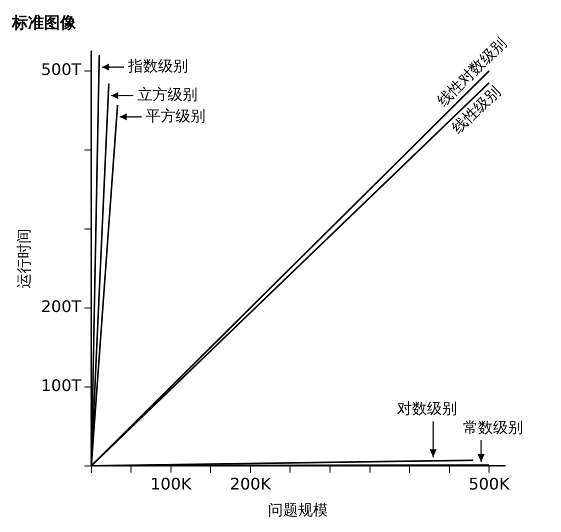  Describe the element at coordinates (157, 66) in the screenshot. I see `legend-label: 指数级别` at that location.